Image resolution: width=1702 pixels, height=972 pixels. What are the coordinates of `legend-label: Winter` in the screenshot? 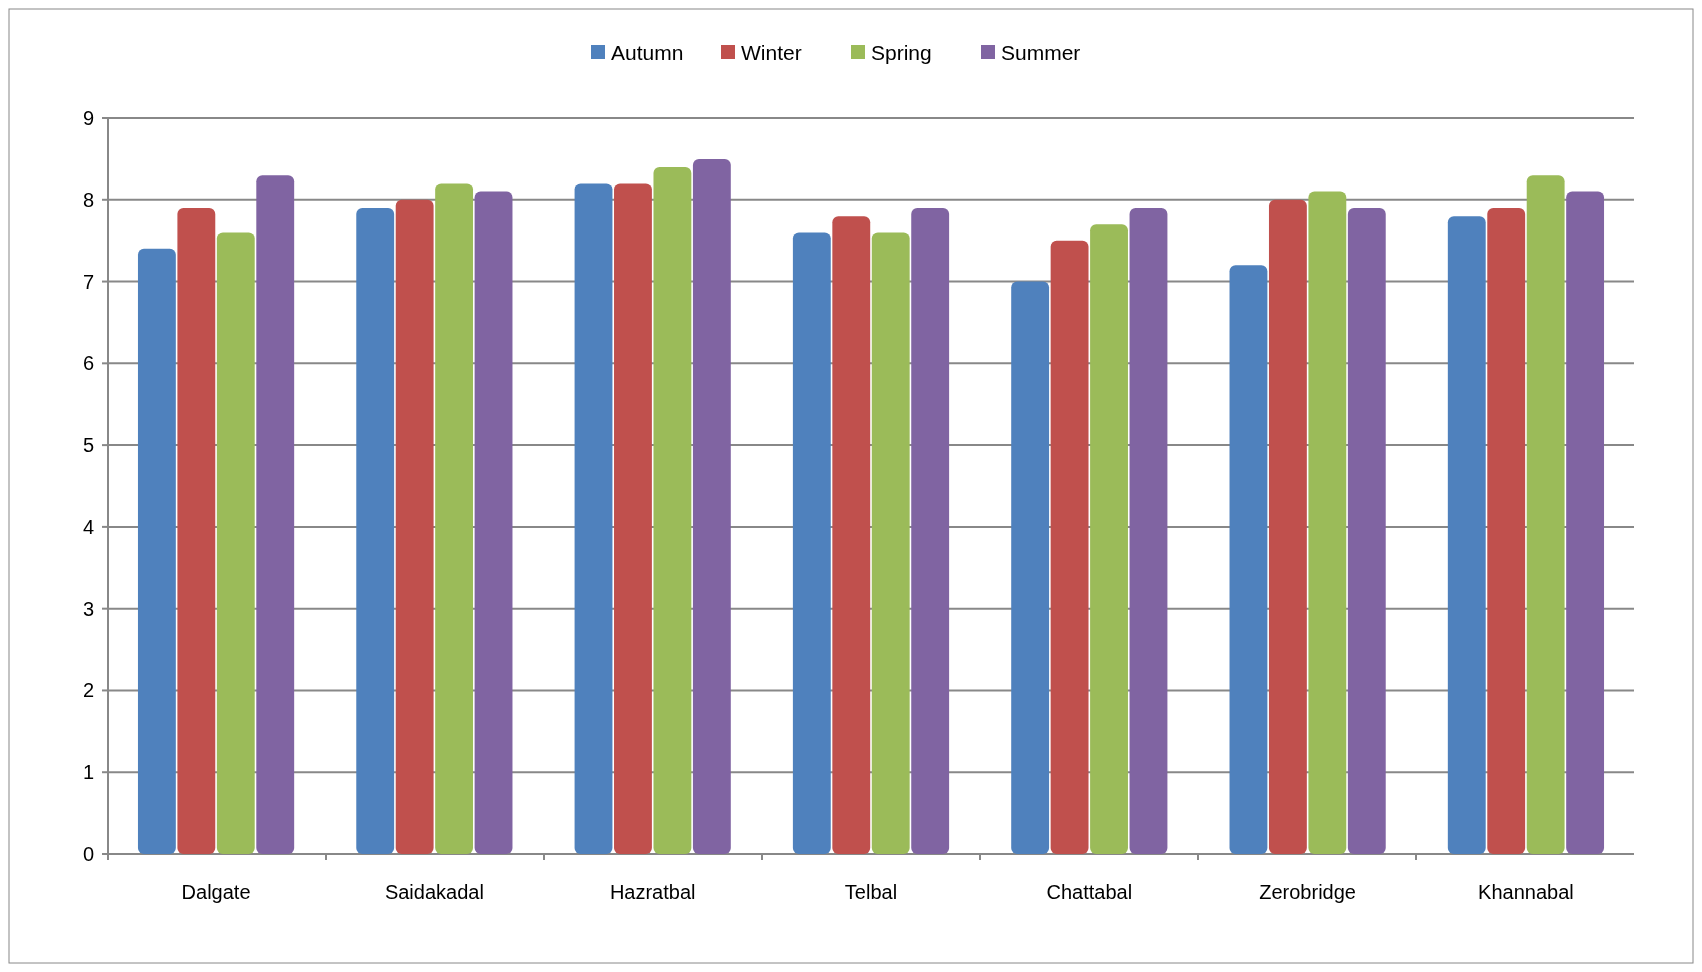 It's located at (771, 53).